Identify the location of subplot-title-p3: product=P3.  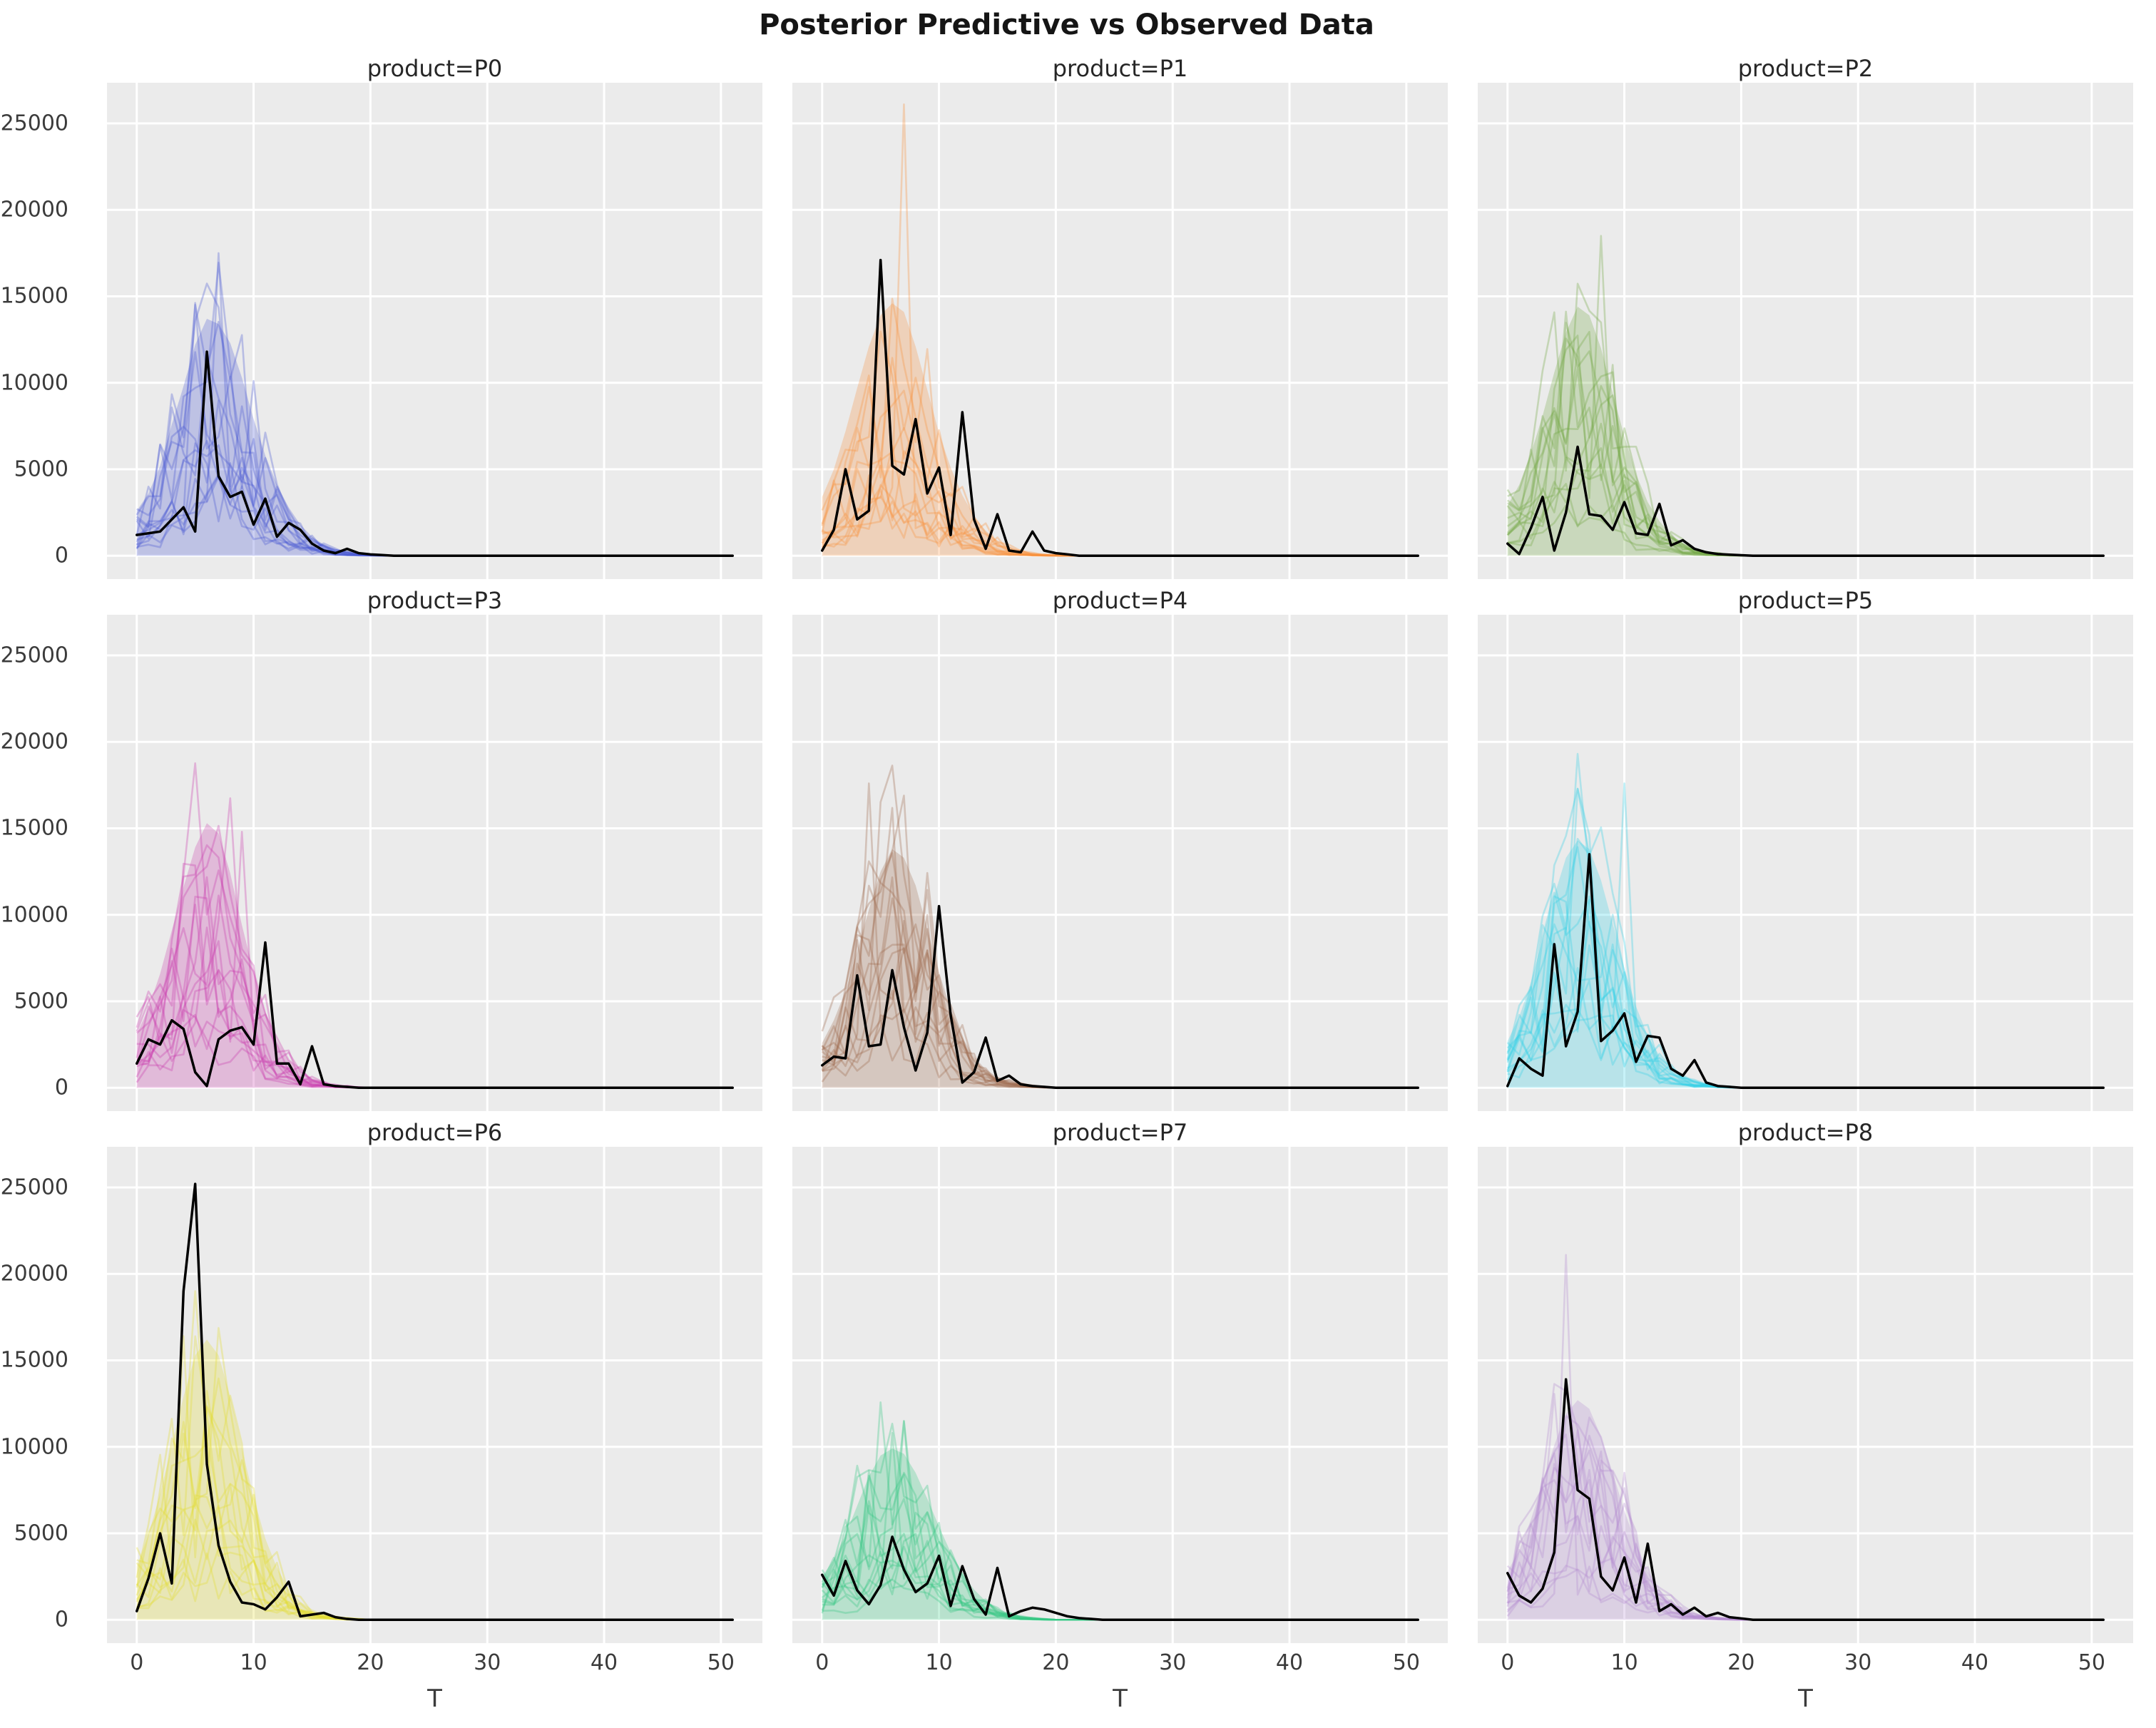
(435, 600).